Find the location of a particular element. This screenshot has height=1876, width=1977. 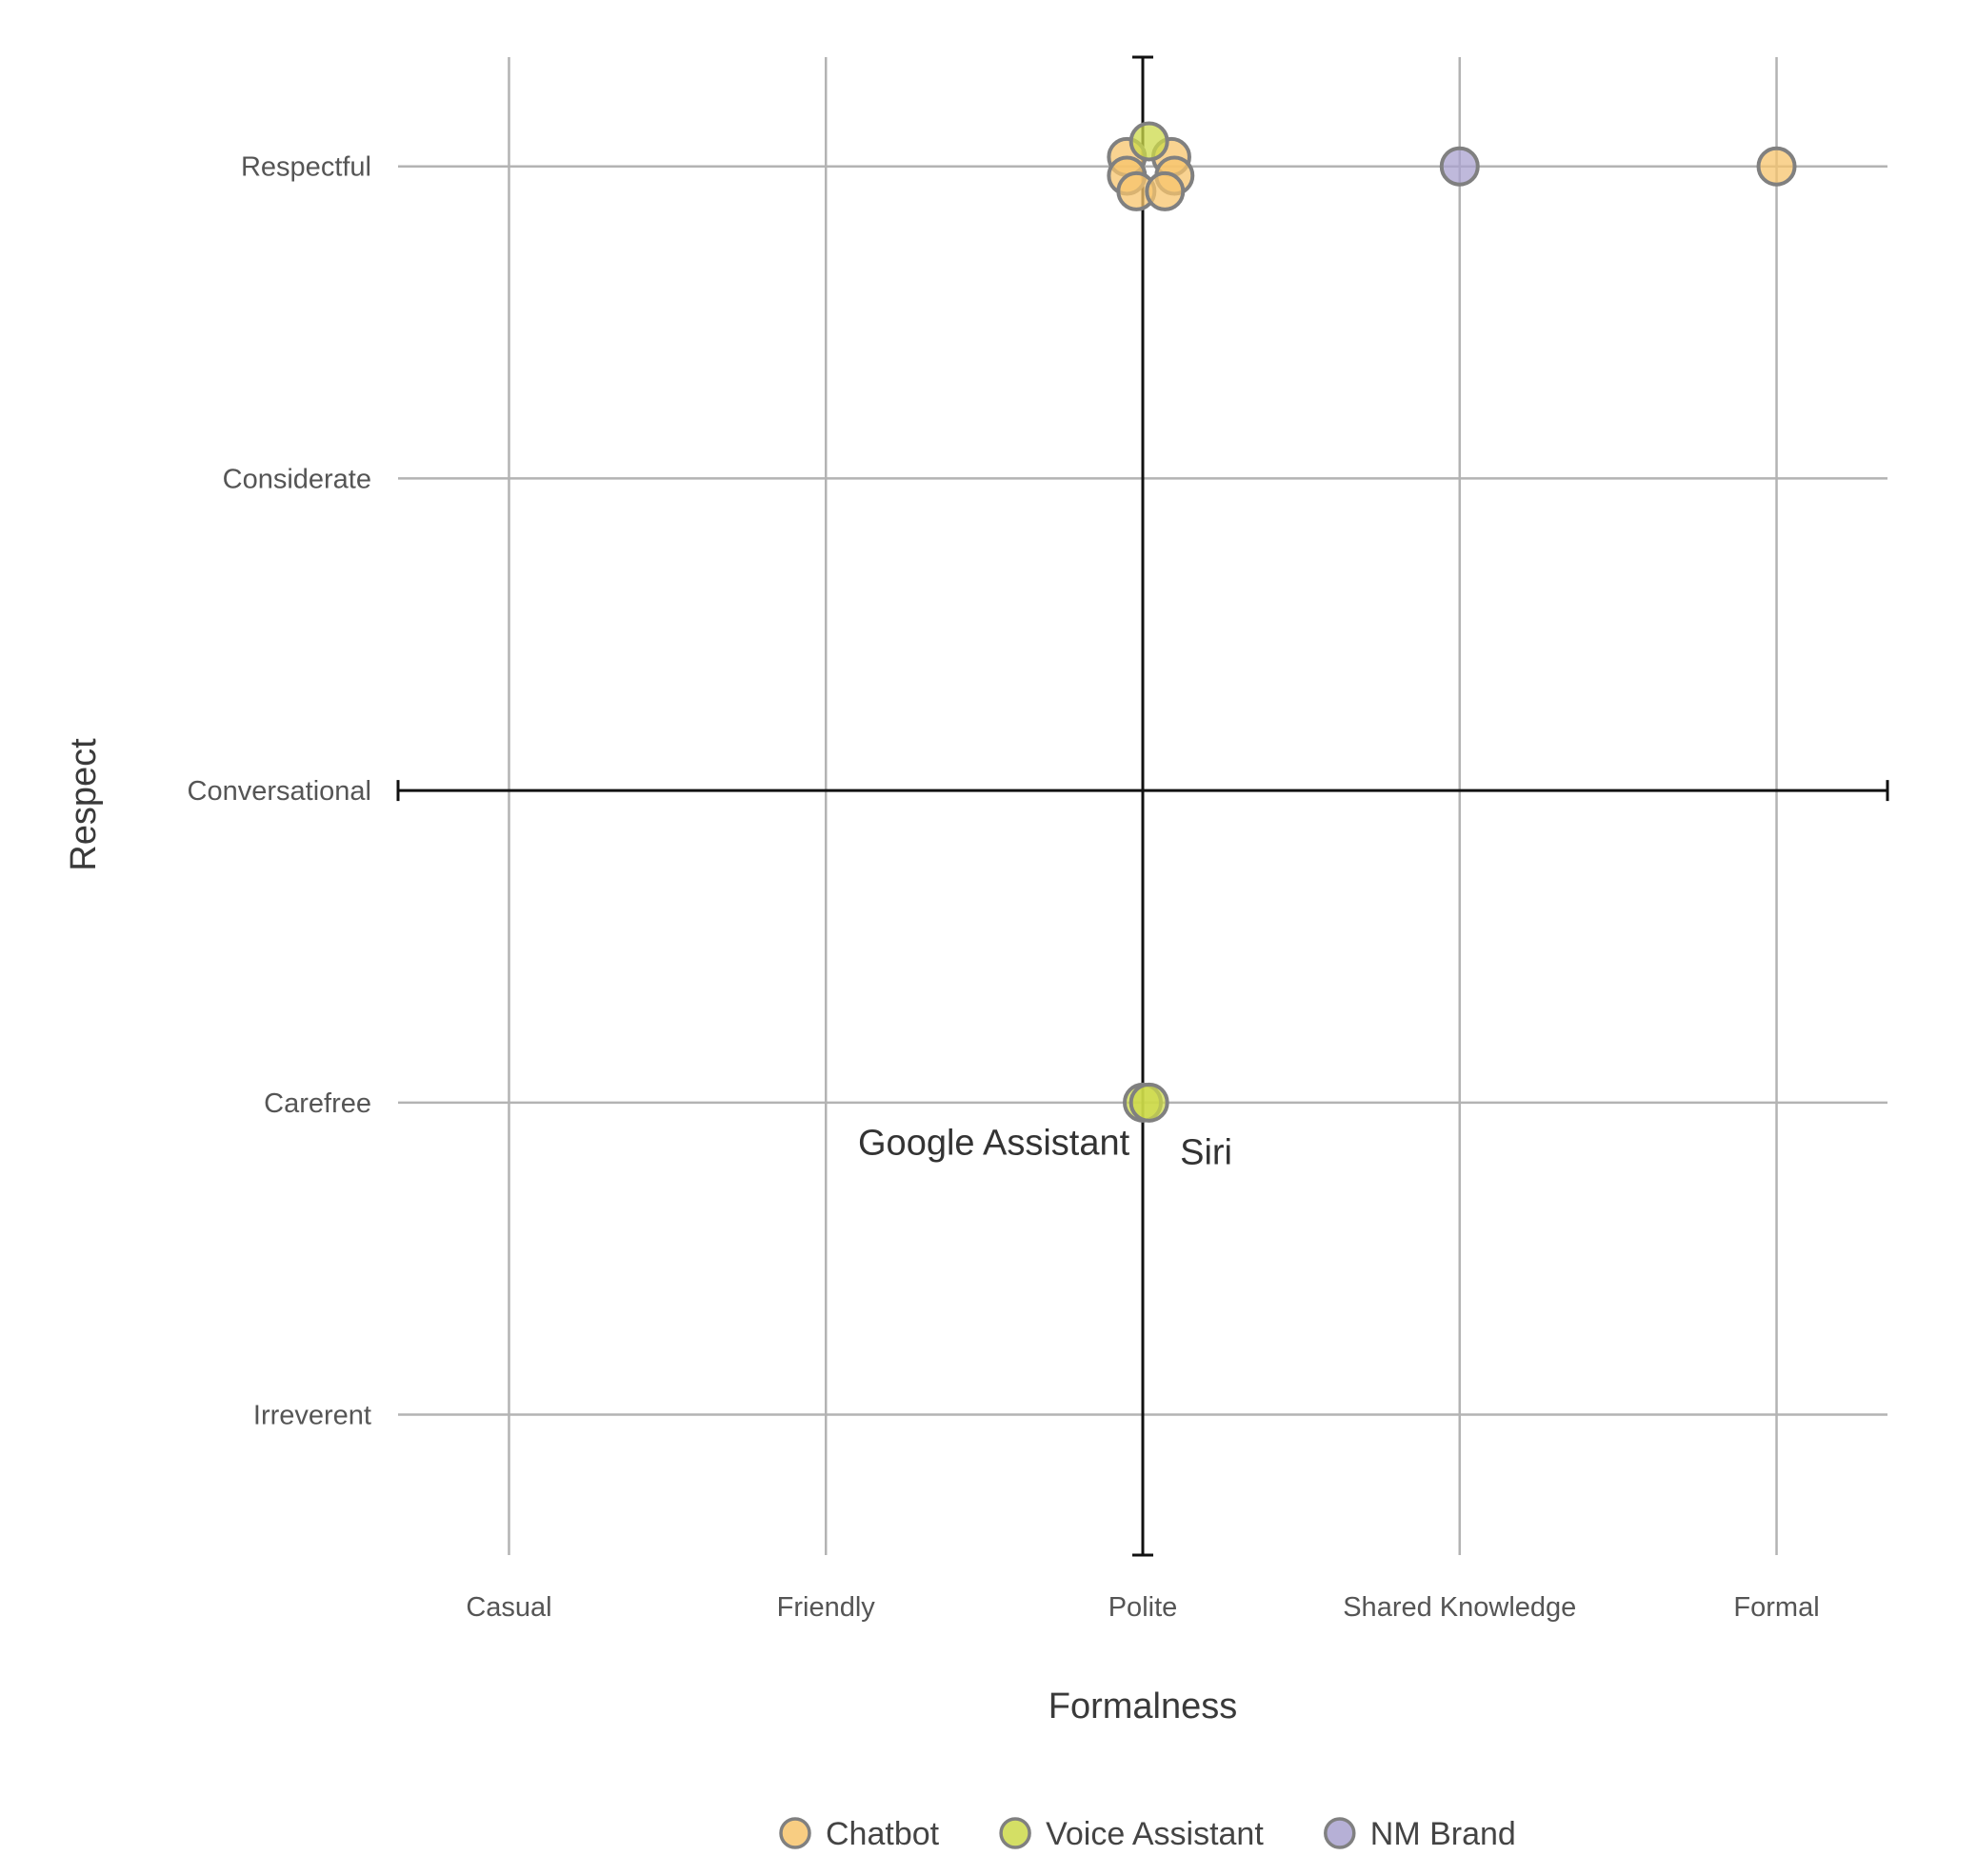

y-tick-label: Irreverent is located at coordinates (312, 1416).